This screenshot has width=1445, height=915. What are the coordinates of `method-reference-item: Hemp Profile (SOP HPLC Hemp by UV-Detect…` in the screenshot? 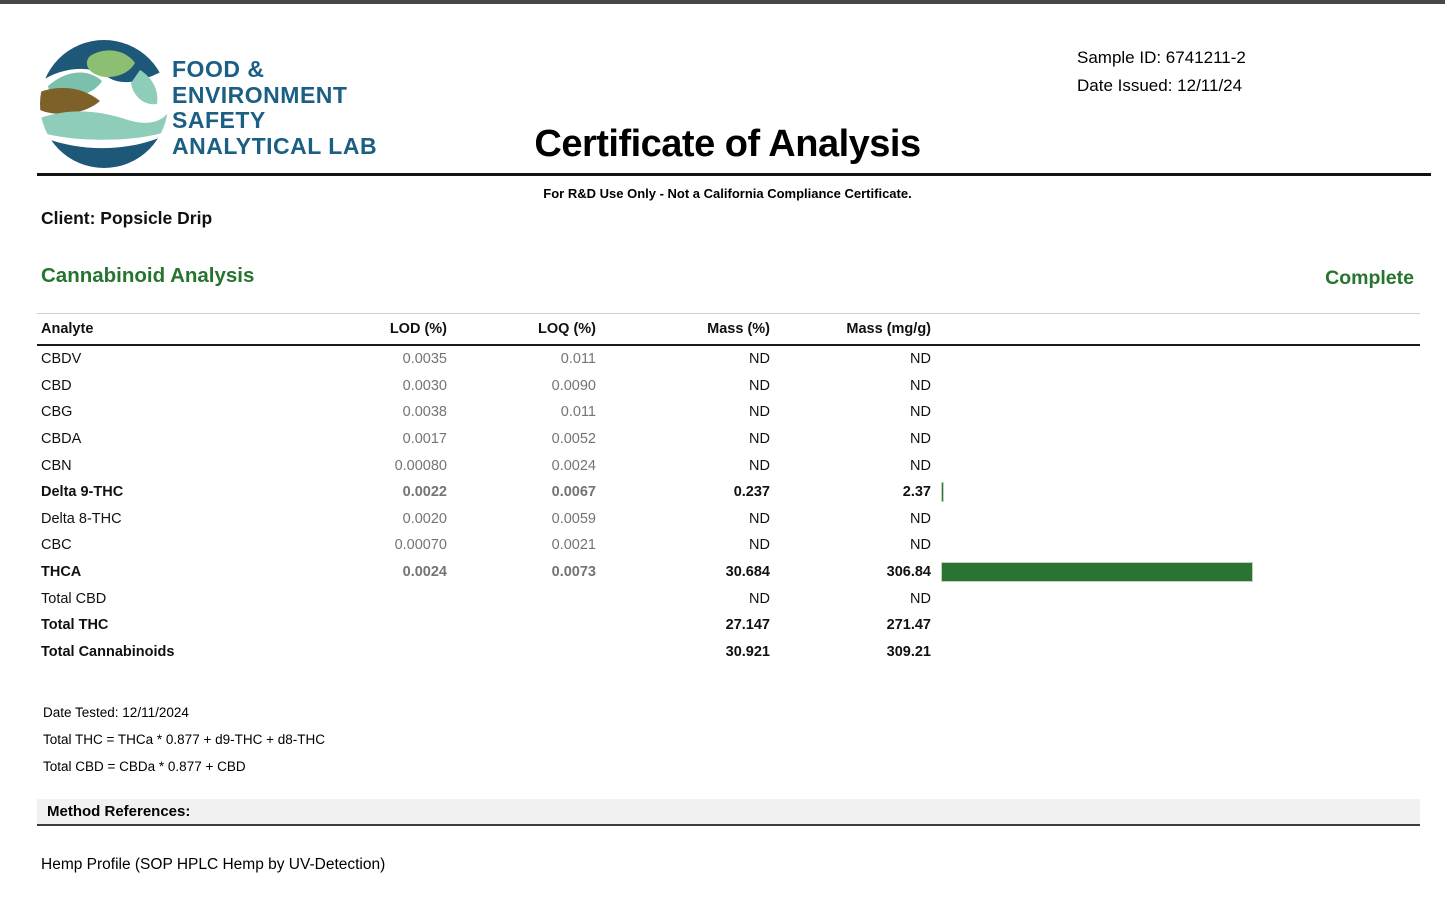 It's located at (213, 864).